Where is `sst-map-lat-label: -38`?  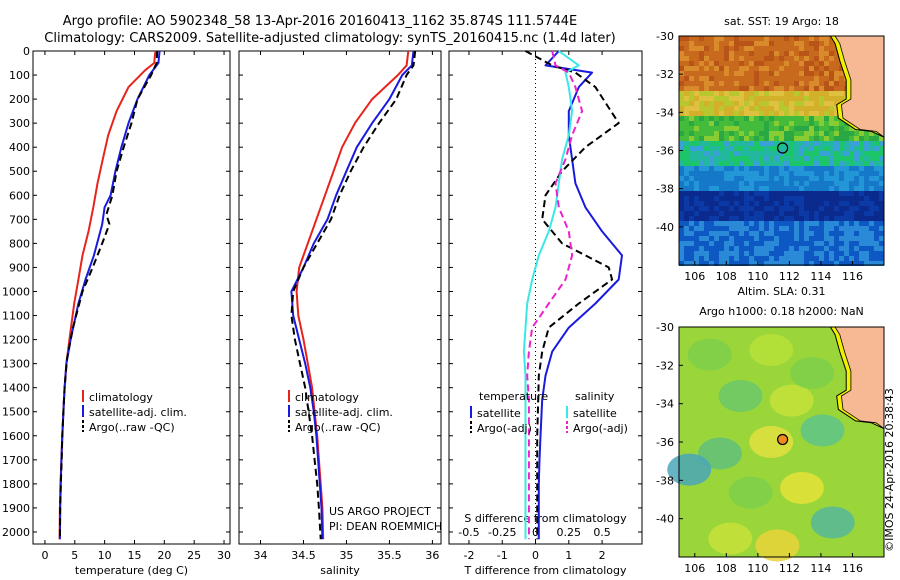 sst-map-lat-label: -38 is located at coordinates (665, 189).